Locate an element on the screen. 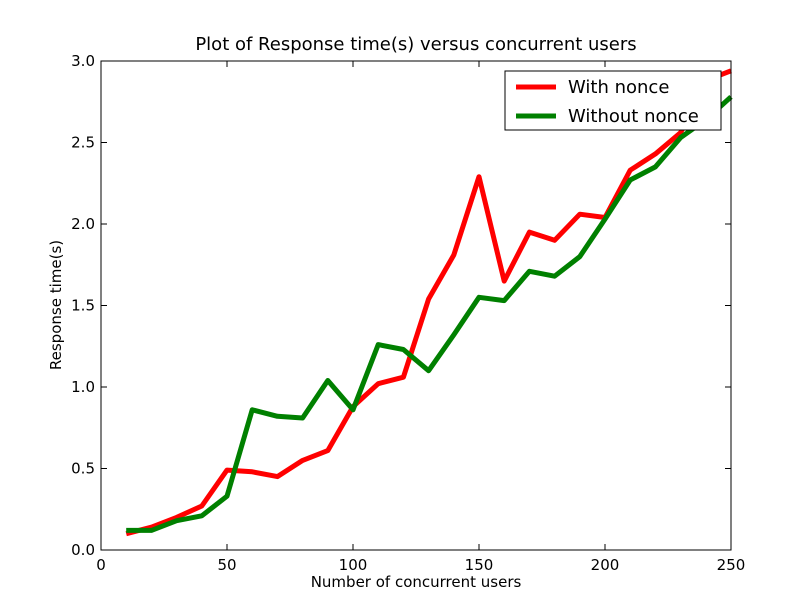 Image resolution: width=812 pixels, height=612 pixels. legend-label-with-nonce: With nonce is located at coordinates (618, 87).